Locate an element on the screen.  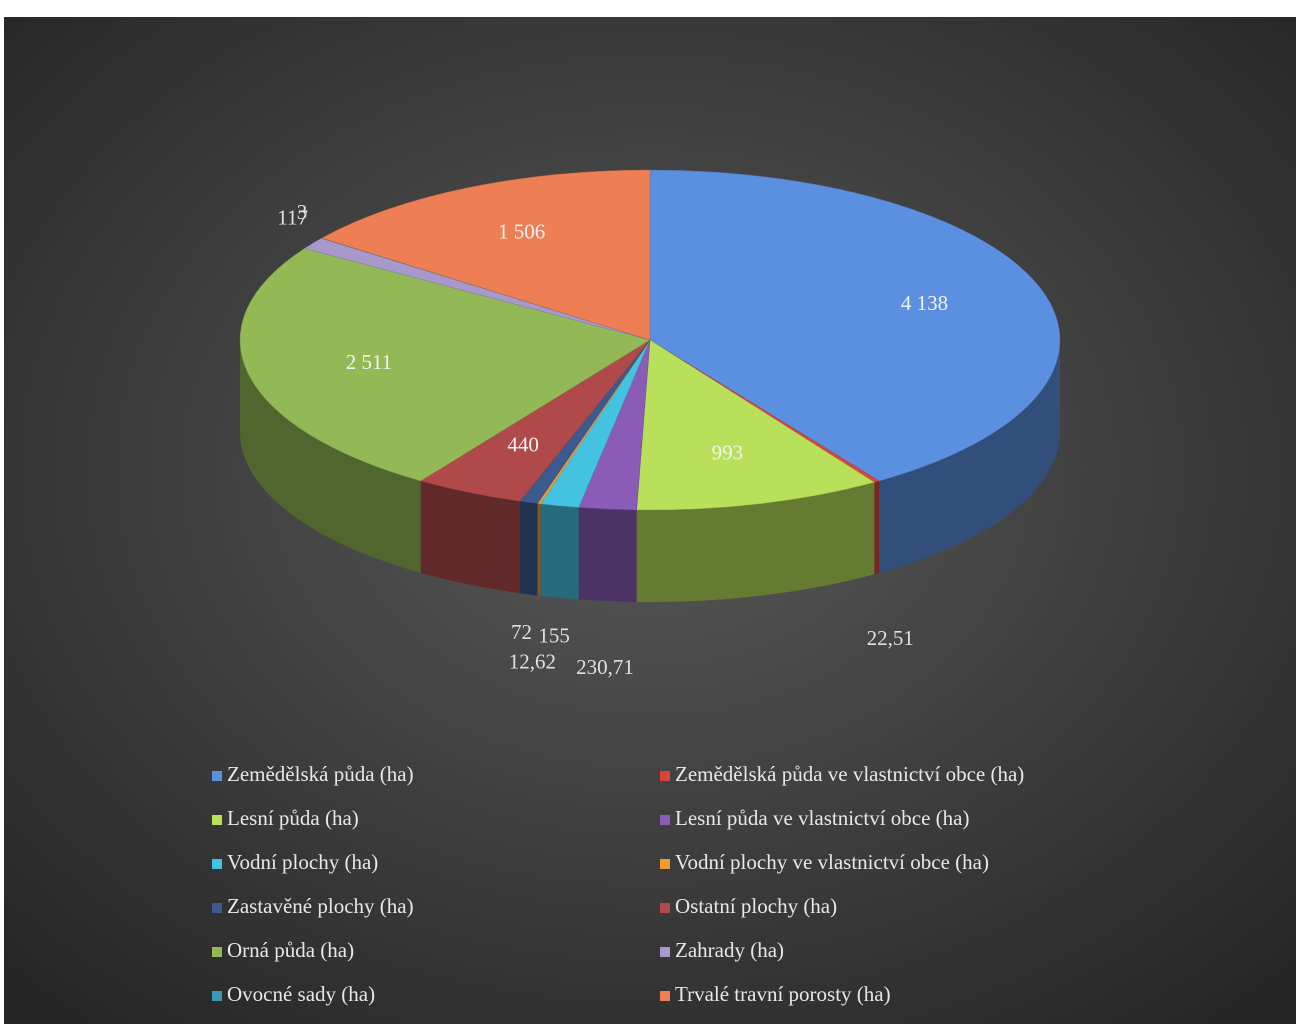
legend-label: Zemědělská půda (ha) is located at coordinates (320, 774).